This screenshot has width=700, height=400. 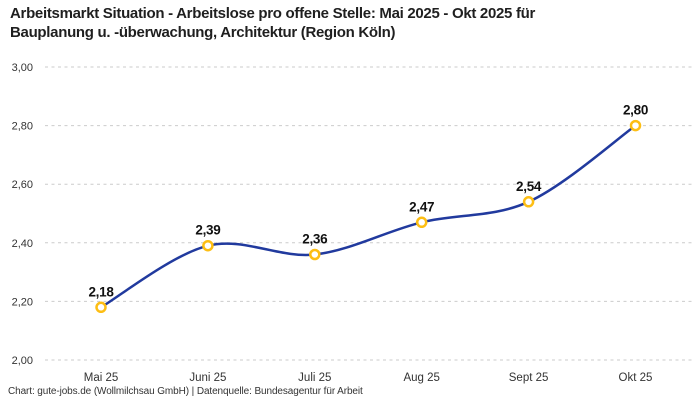 What do you see at coordinates (22, 127) in the screenshot?
I see `y-tick-label: 2,80` at bounding box center [22, 127].